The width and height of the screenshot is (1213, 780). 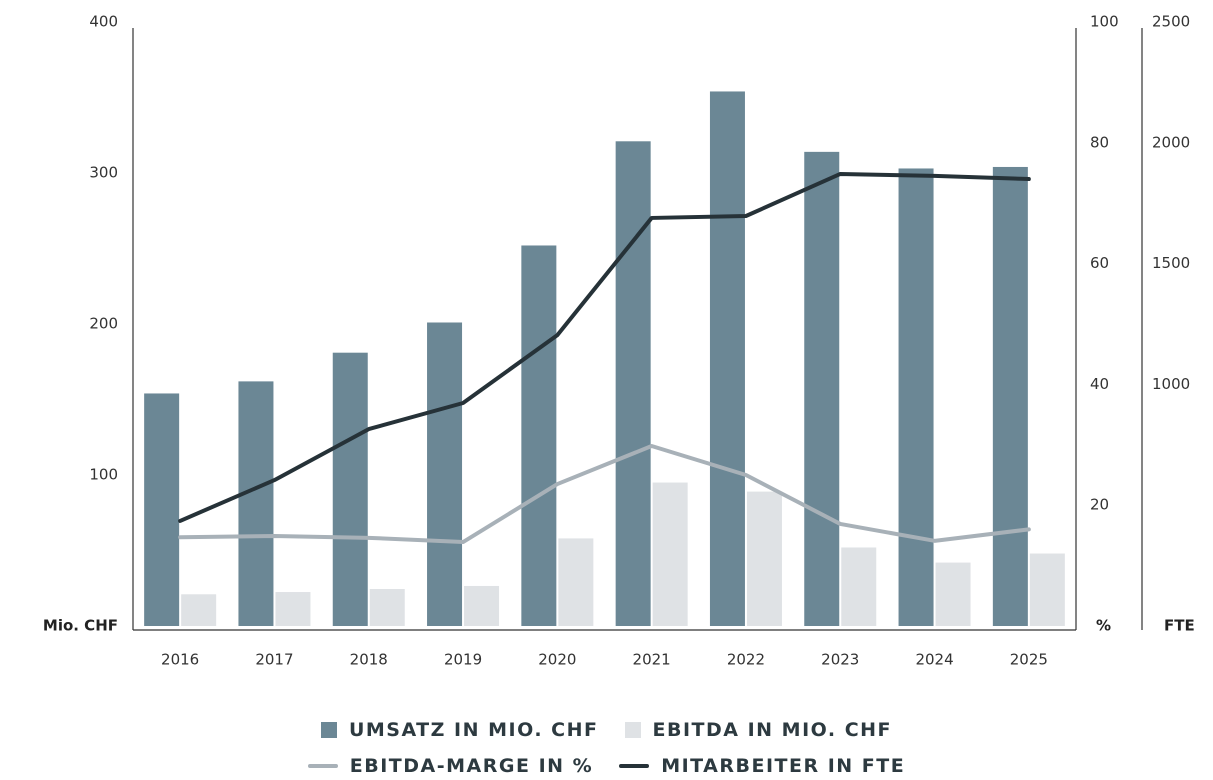 What do you see at coordinates (1171, 263) in the screenshot?
I see `y3-tick-label: 1500` at bounding box center [1171, 263].